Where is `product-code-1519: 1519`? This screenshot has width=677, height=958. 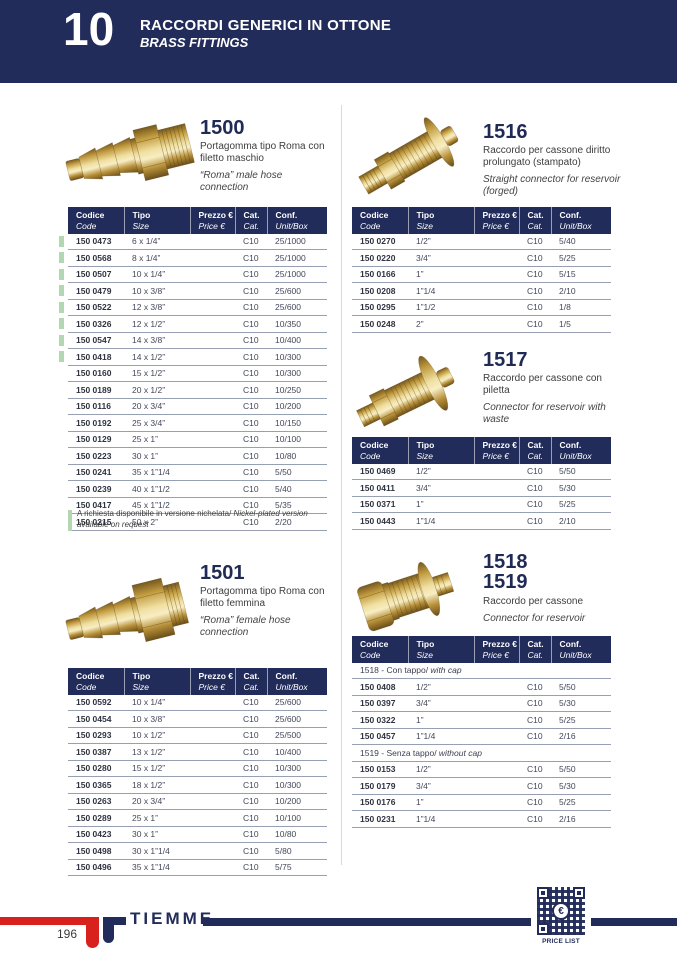 product-code-1519: 1519 is located at coordinates (505, 582).